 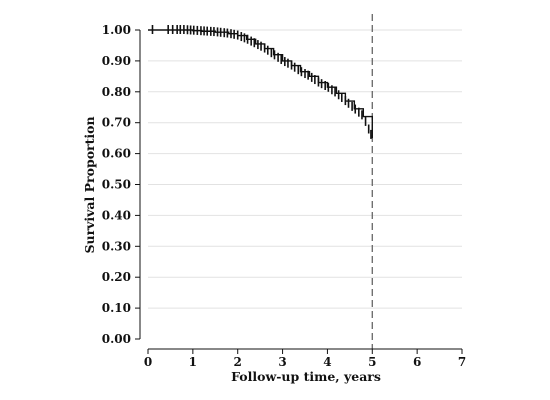 I want to click on survival-curve-group, so click(x=260, y=84).